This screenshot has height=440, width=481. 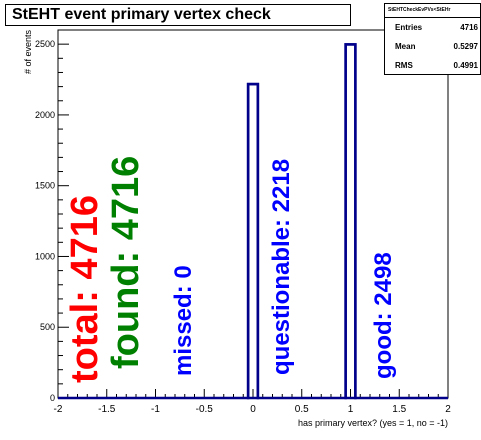 I want to click on stats-row-entries: Entries 4716, so click(x=432, y=27).